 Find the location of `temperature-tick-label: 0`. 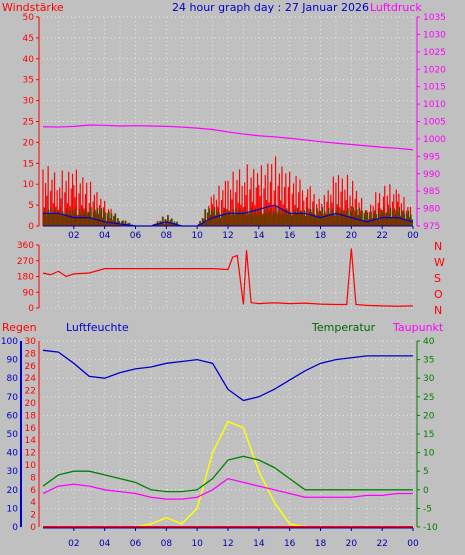

temperature-tick-label: 0 is located at coordinates (426, 491).